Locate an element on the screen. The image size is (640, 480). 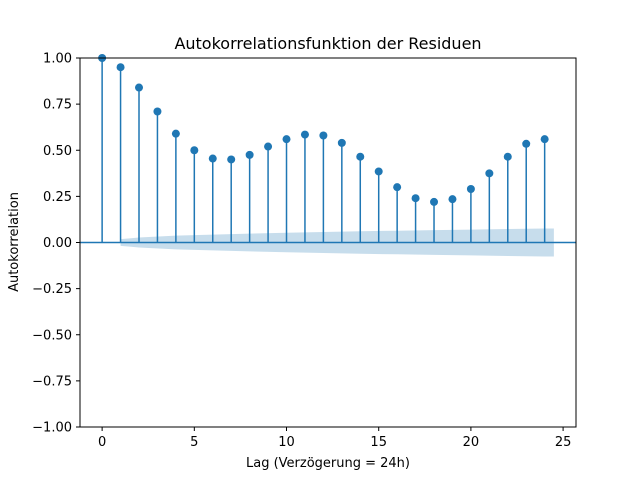
x-tick-label-0: 0 is located at coordinates (102, 442).